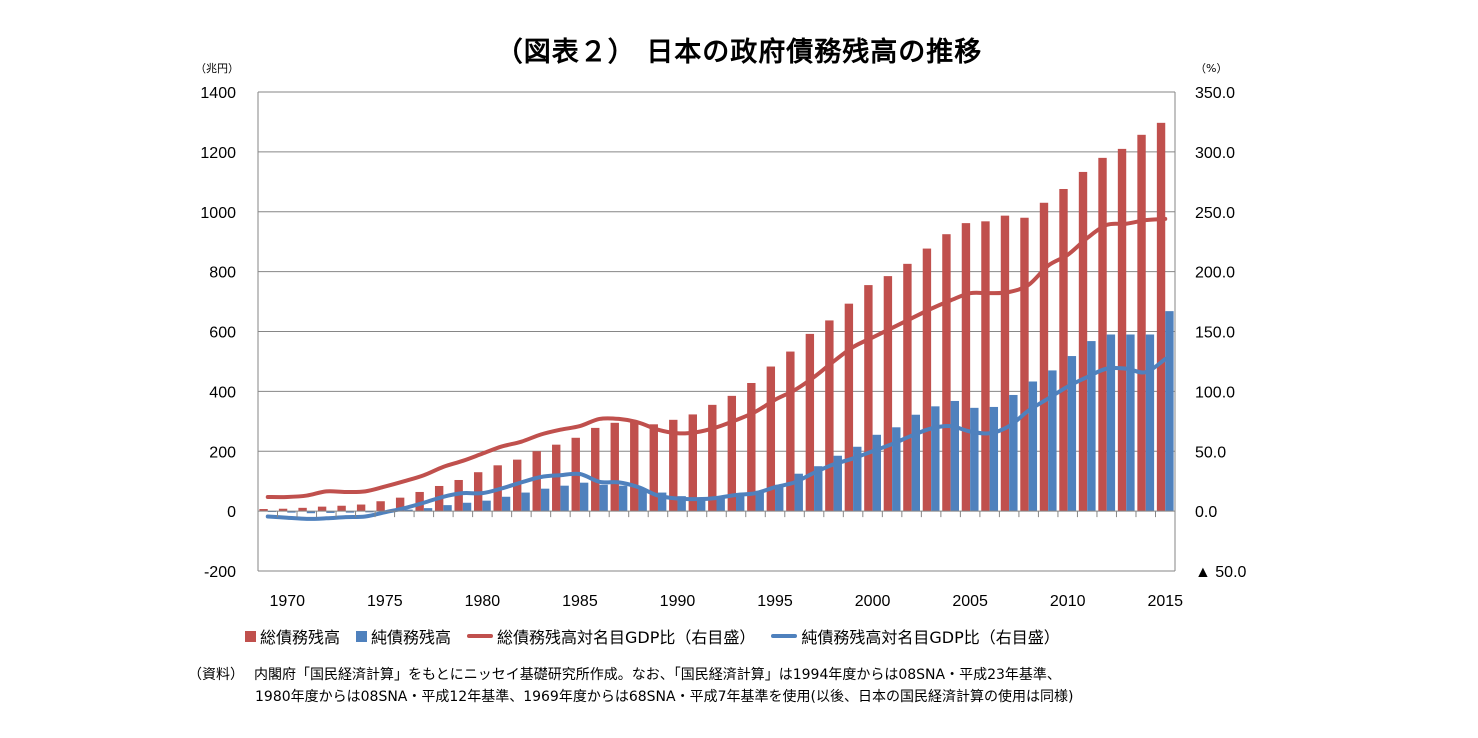 Image resolution: width=1478 pixels, height=738 pixels. What do you see at coordinates (222, 333) in the screenshot?
I see `left-tick-label: 600` at bounding box center [222, 333].